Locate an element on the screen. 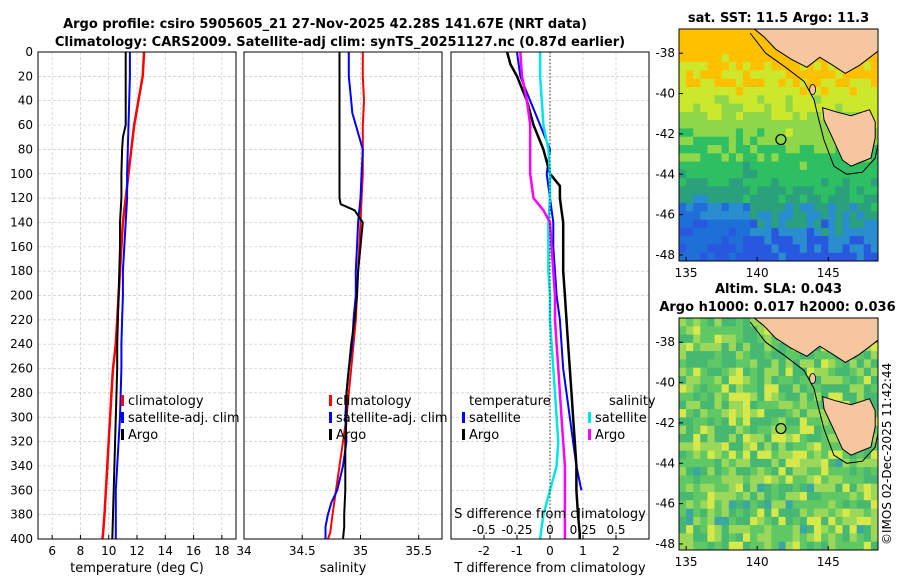  x-tick-label: 2 is located at coordinates (616, 551).